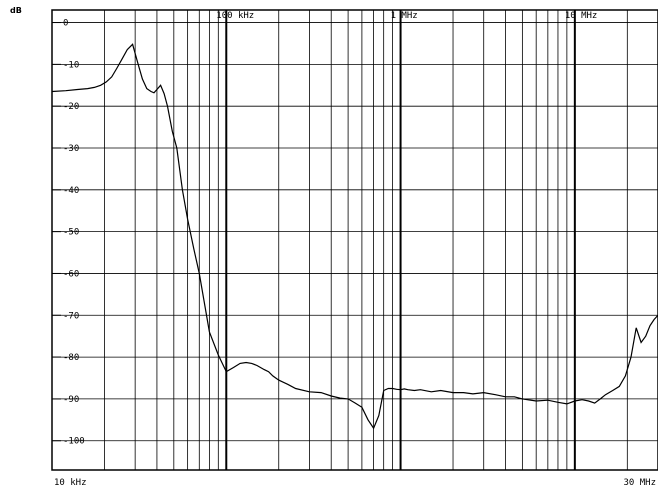  Describe the element at coordinates (71, 191) in the screenshot. I see `y-tick-label: -40` at that location.